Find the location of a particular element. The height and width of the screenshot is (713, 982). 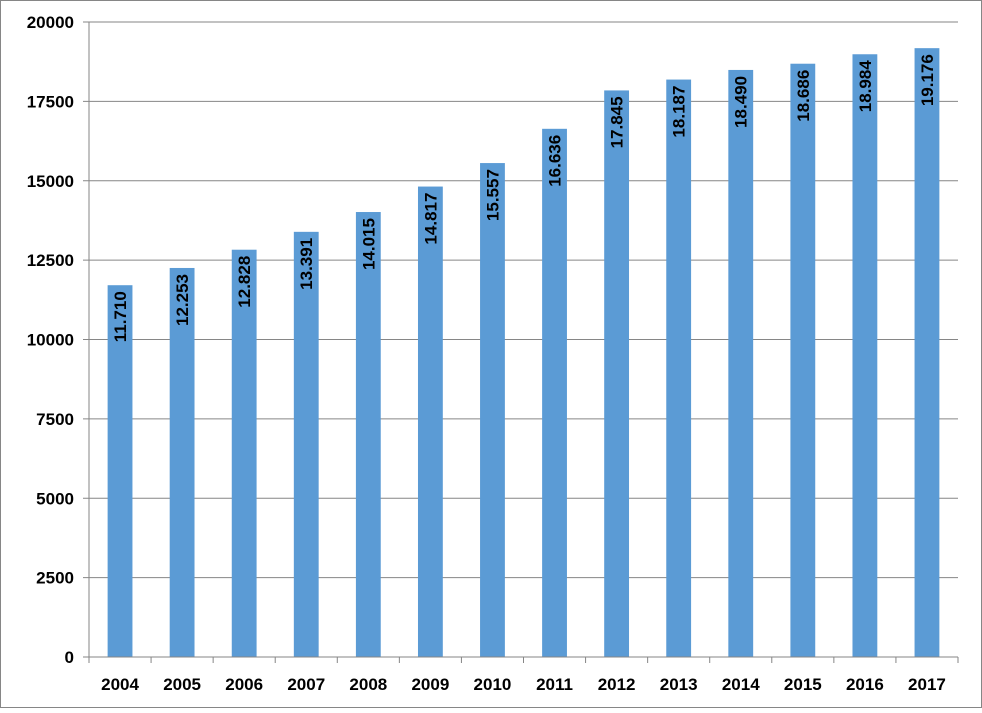

y-tick-label: 0 is located at coordinates (69, 657).